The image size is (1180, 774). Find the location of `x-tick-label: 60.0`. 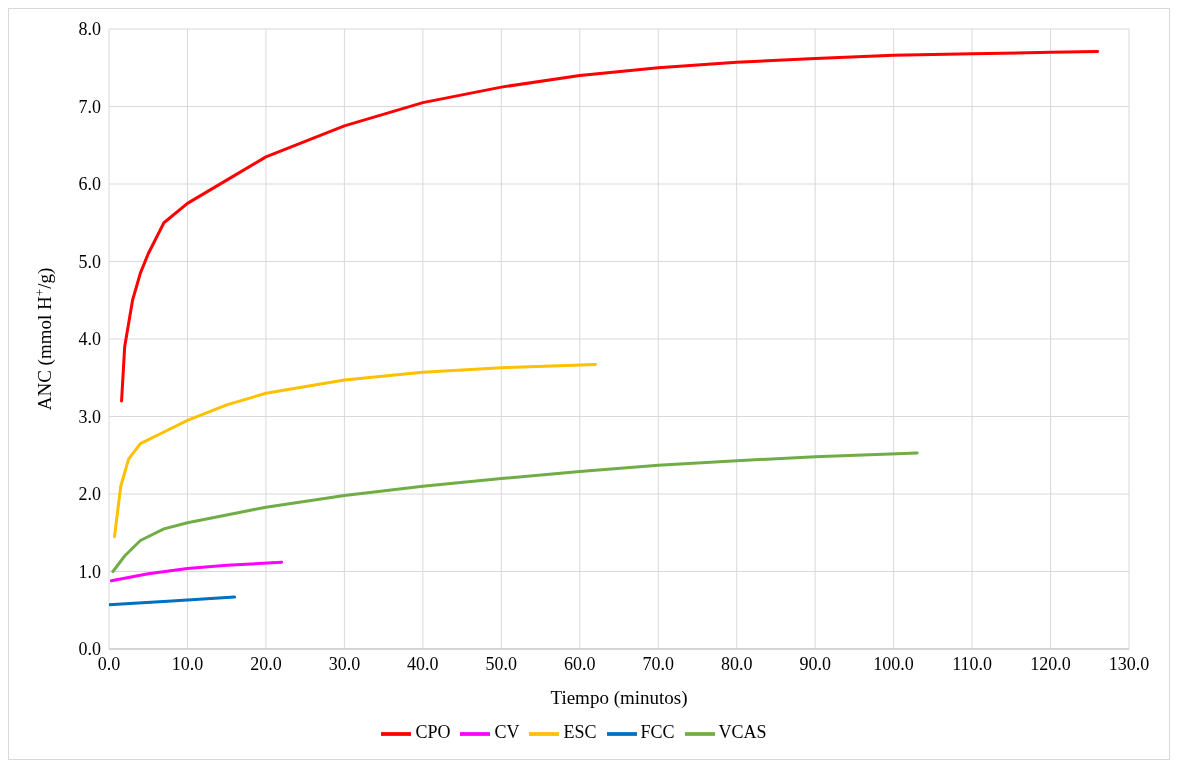

x-tick-label: 60.0 is located at coordinates (580, 663).